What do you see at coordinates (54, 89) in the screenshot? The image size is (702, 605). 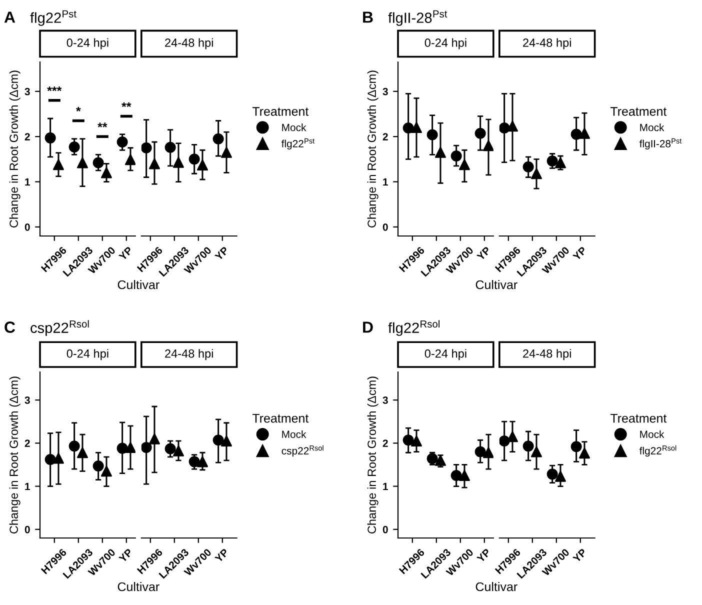 I see `annotation: ***` at bounding box center [54, 89].